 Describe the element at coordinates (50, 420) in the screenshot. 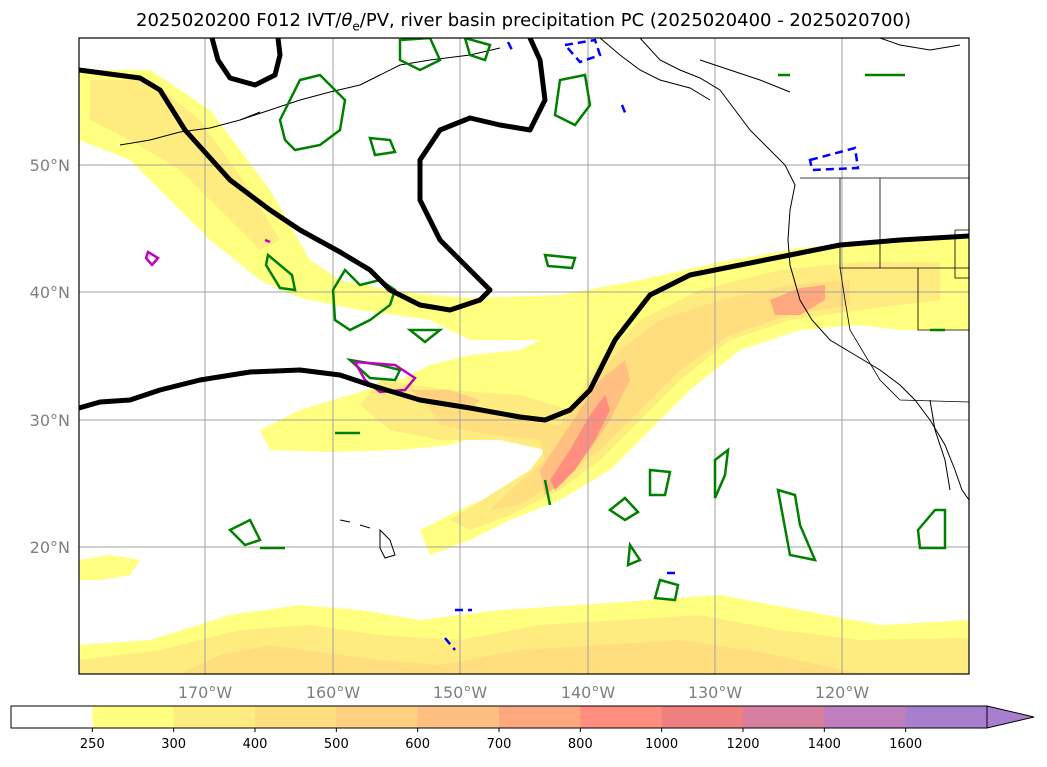

I see `lat-tick-label: 30°N` at that location.